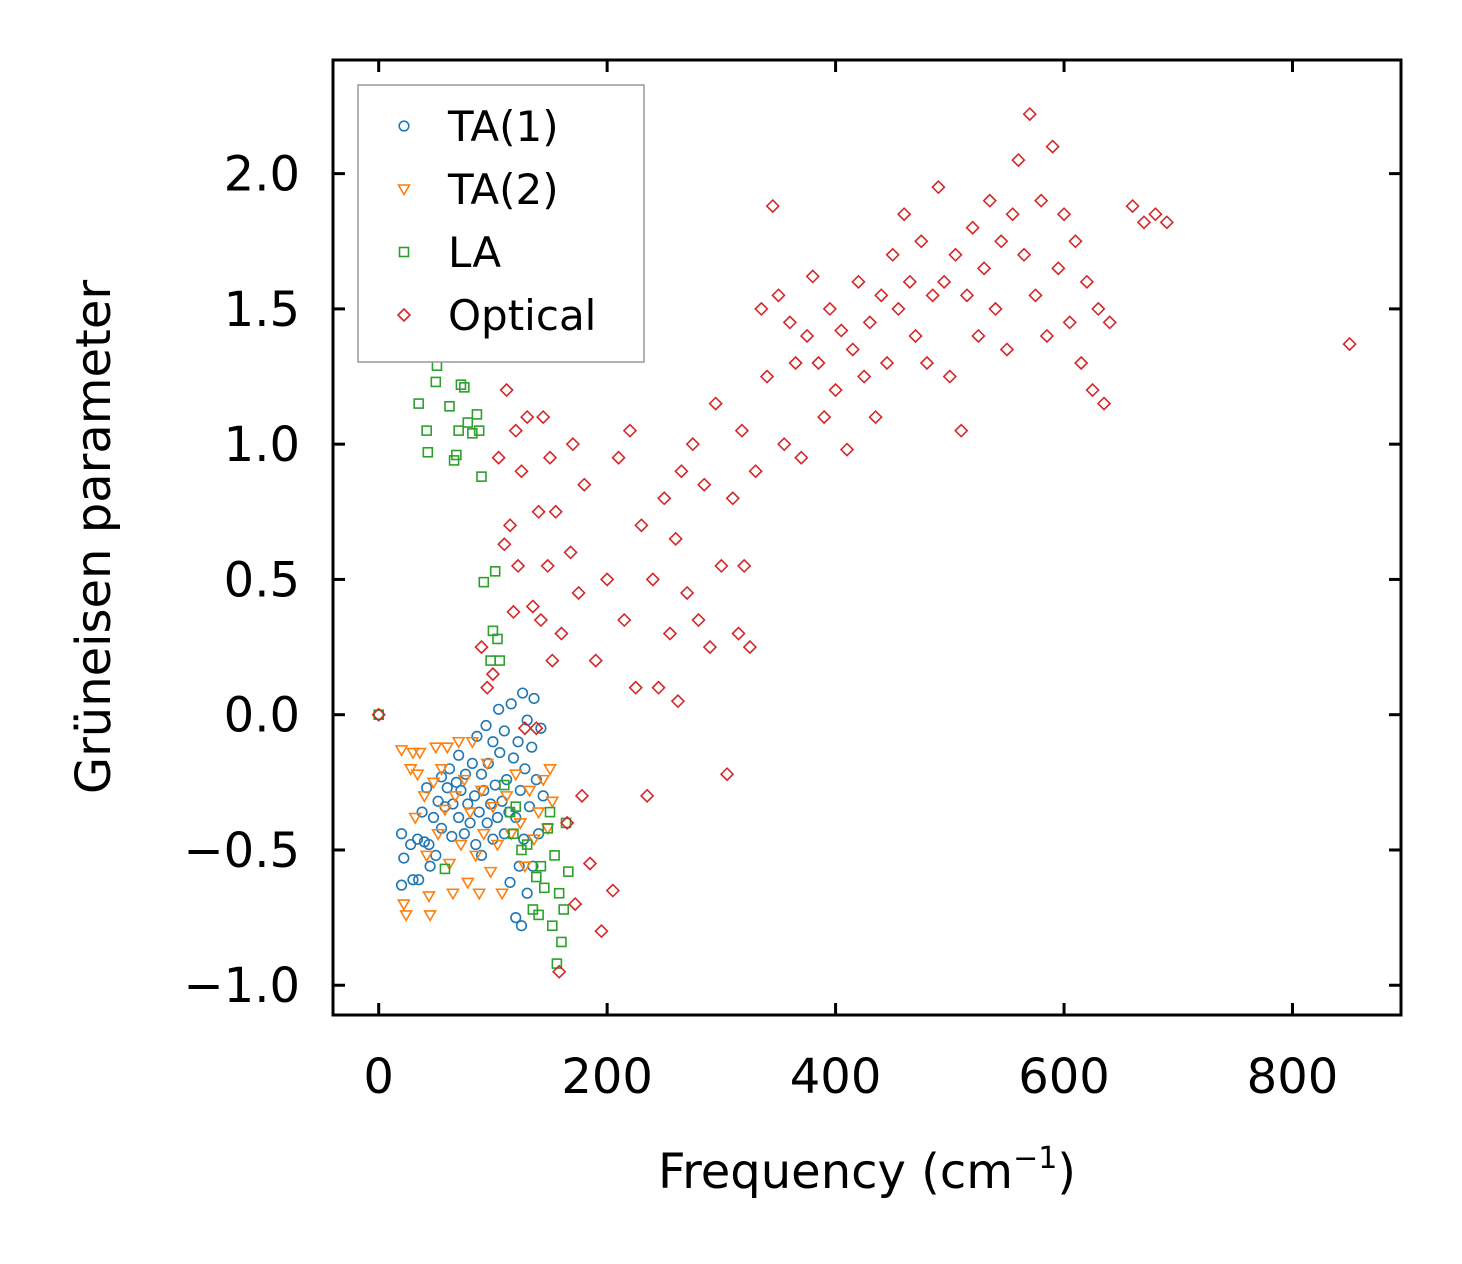 This screenshot has width=1462, height=1264. Describe the element at coordinates (461, 809) in the screenshot. I see `series-ta-1-` at that location.